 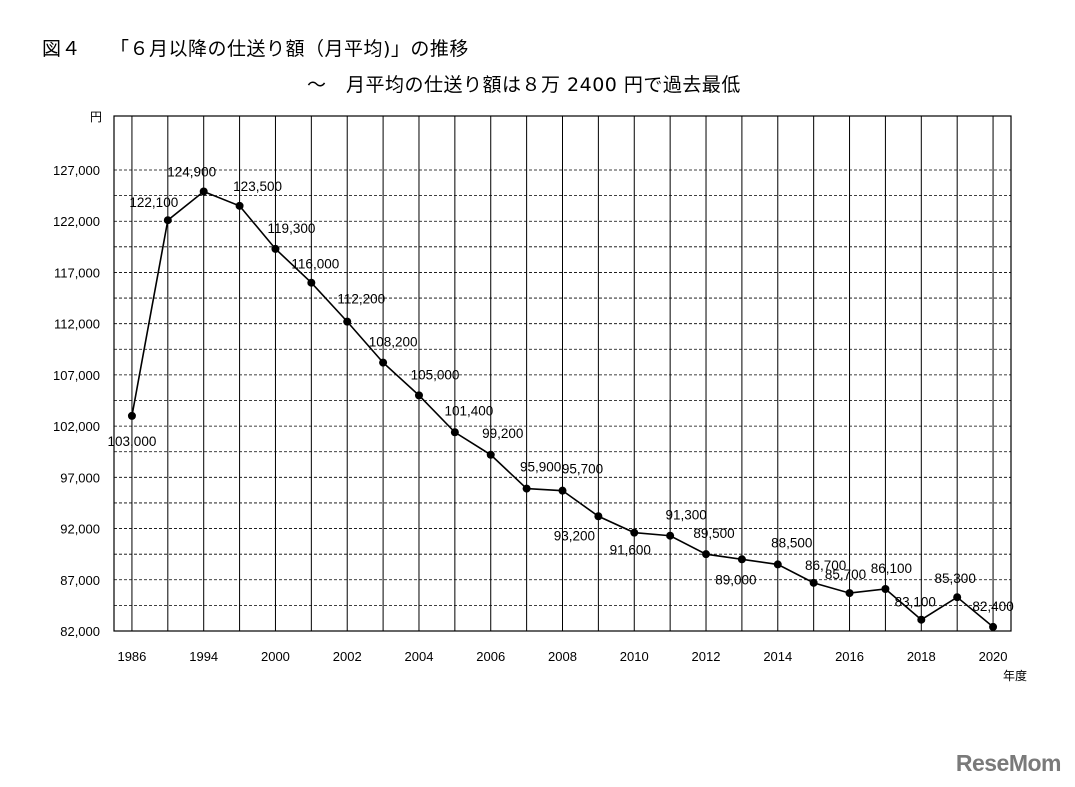 I want to click on data-label: 86,100, so click(x=891, y=568).